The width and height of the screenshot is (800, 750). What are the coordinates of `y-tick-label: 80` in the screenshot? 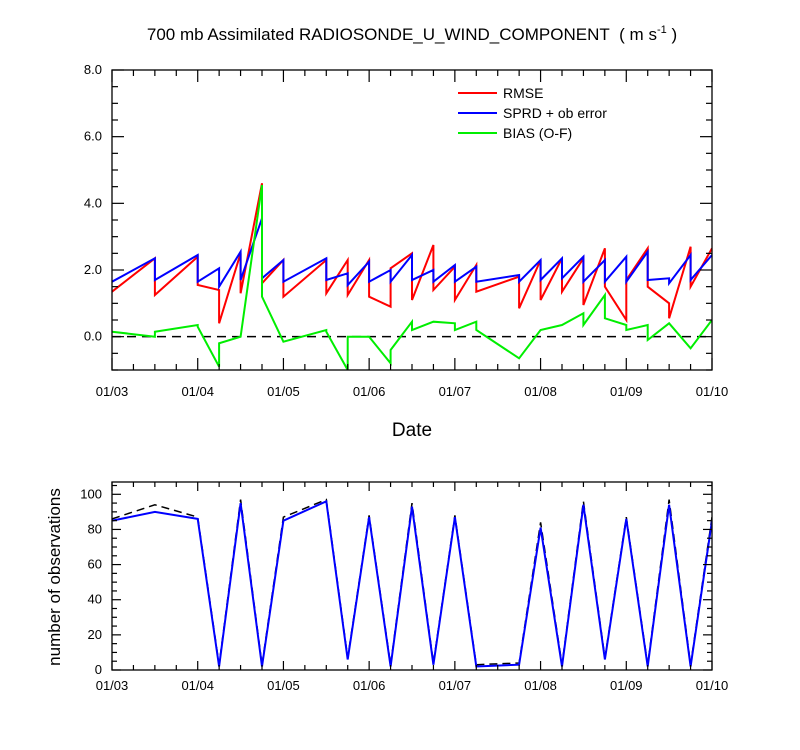 It's located at (95, 528).